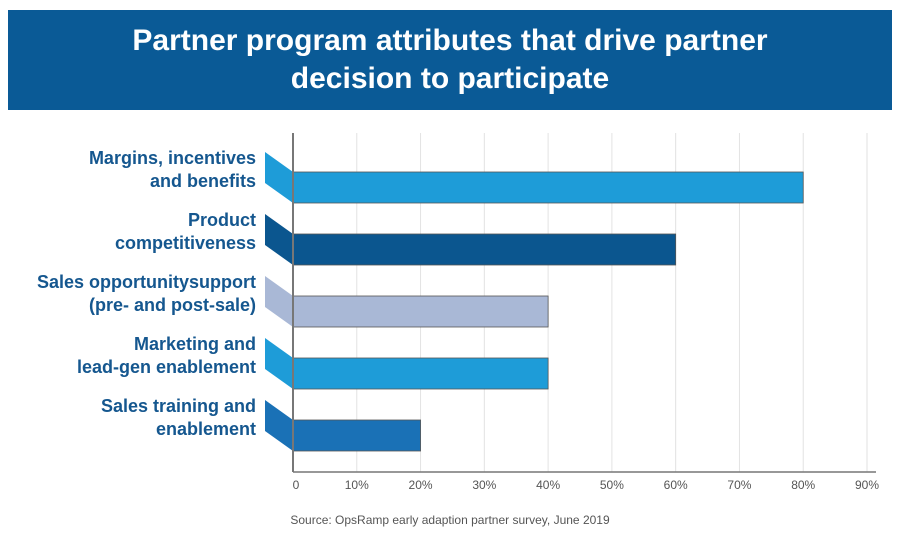 Image resolution: width=900 pixels, height=548 pixels. Describe the element at coordinates (172, 158) in the screenshot. I see `category-label: Margins, incentives` at that location.